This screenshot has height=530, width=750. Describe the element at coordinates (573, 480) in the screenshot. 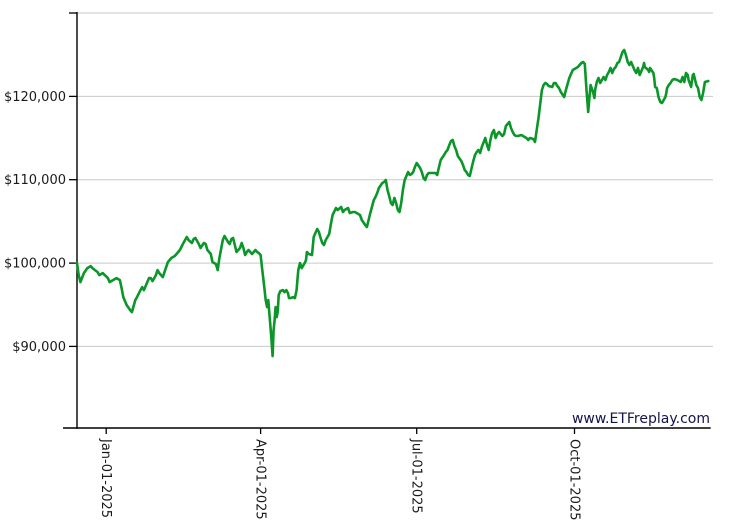

I see `x-tick-label: Oct-01-2025` at that location.